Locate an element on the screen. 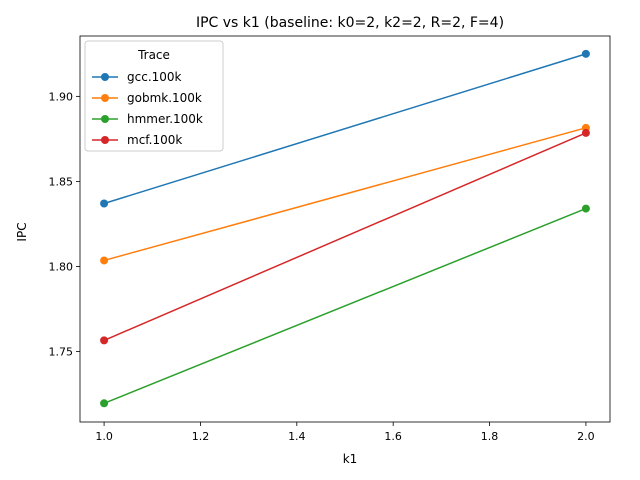  x-tick-label: 1.2 is located at coordinates (201, 436).